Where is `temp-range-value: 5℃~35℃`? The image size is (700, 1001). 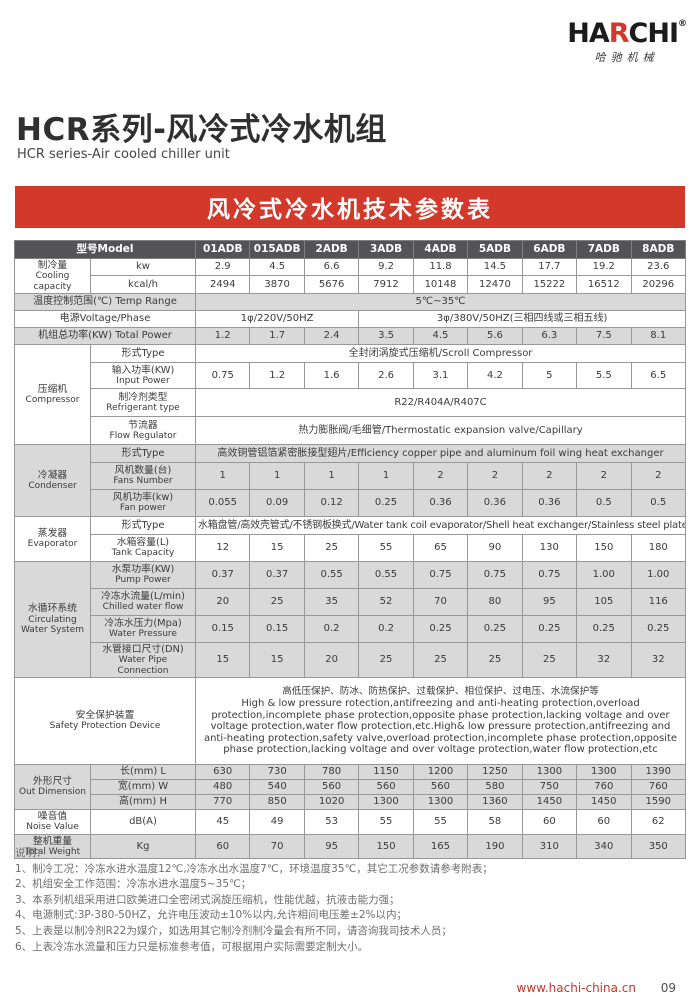 temp-range-value: 5℃~35℃ is located at coordinates (440, 301).